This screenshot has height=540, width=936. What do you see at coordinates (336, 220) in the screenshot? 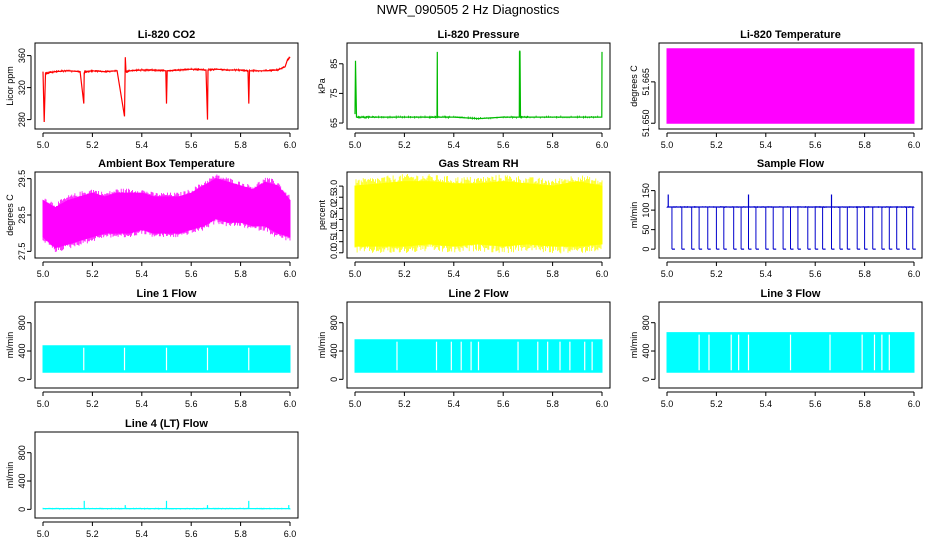
I see `y-axis: 0.00.51.01.52.02.53.0` at bounding box center [336, 220].